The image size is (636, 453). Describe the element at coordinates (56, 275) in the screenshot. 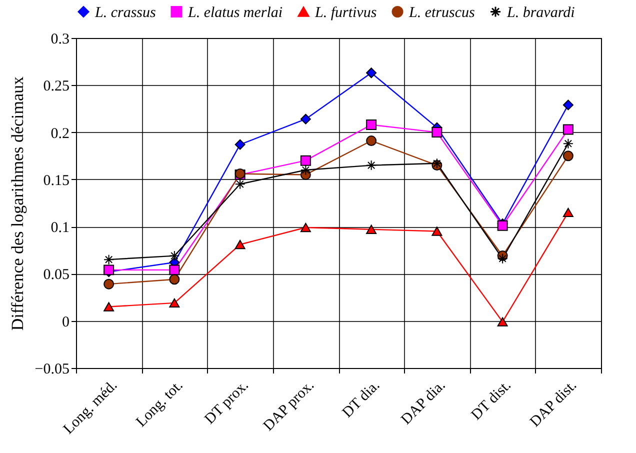

I see `y-tick-label: 0.05` at that location.